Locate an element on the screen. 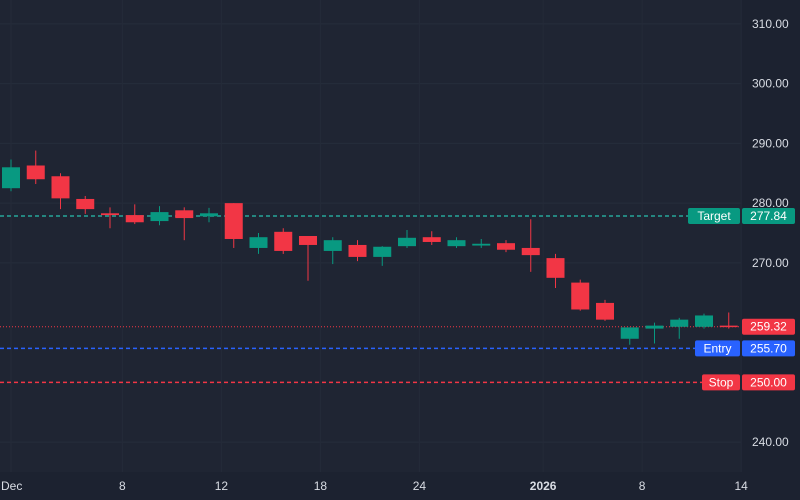 The width and height of the screenshot is (800, 500). target-value: 277.84 is located at coordinates (768, 216).